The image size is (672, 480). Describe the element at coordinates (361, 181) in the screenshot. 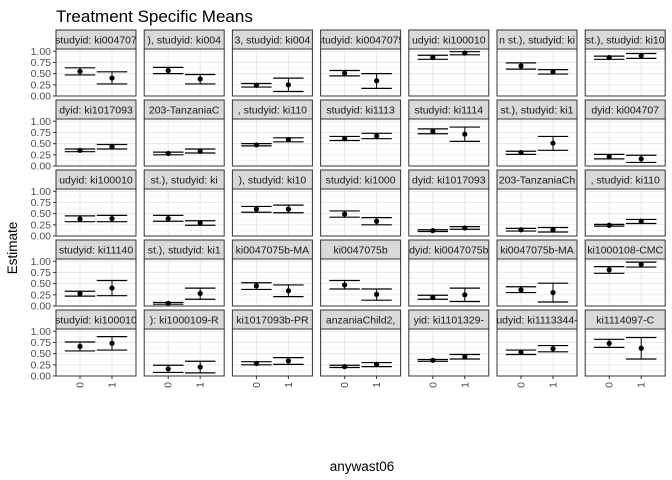

I see `facet-strip-label: studyid: ki1000` at that location.